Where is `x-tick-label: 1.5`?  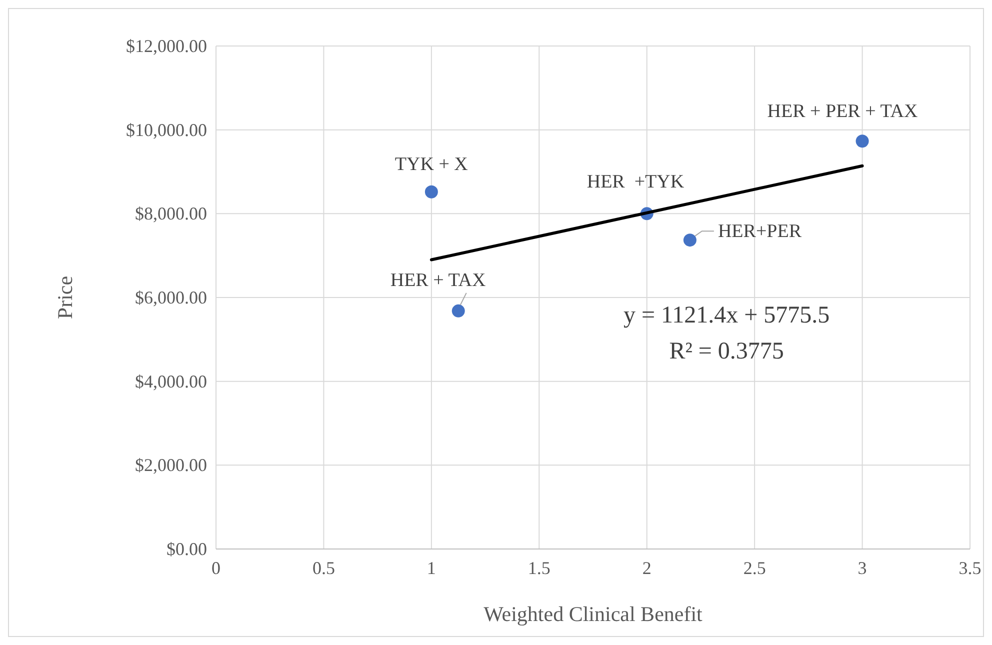 x-tick-label: 1.5 is located at coordinates (539, 568).